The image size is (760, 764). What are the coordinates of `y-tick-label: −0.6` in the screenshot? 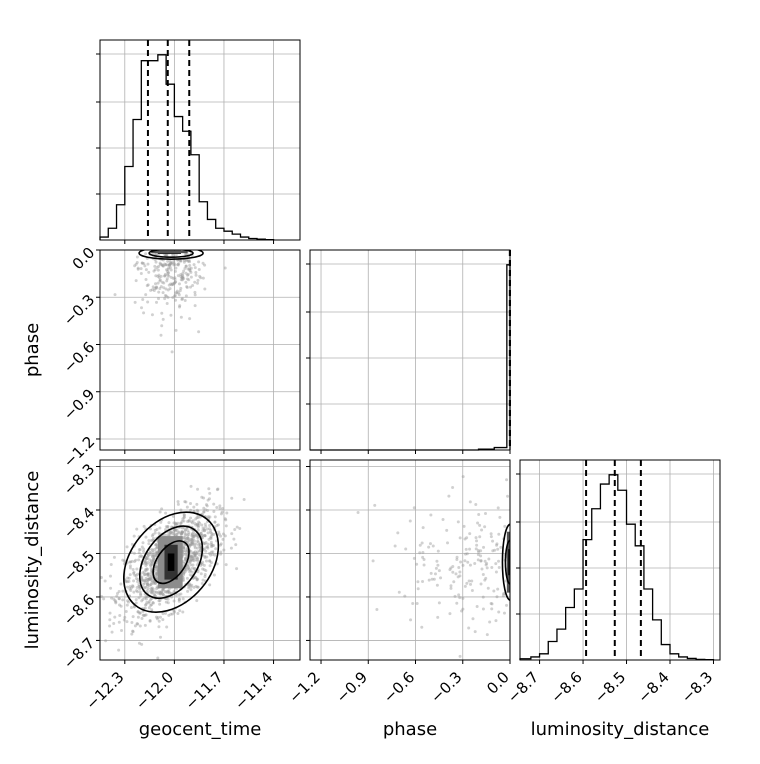 It's located at (79, 357).